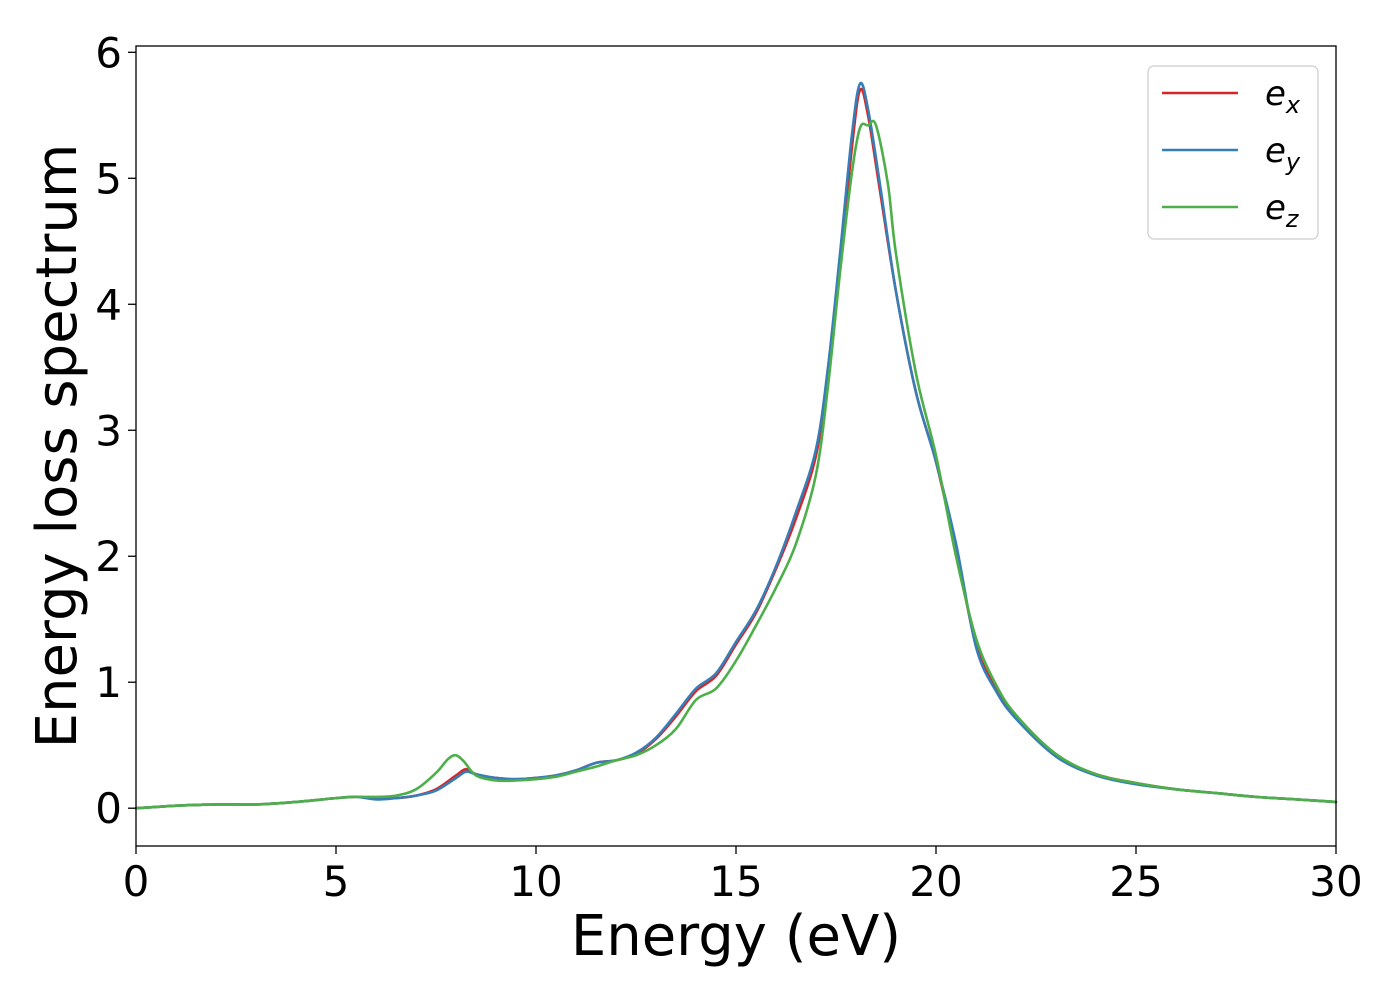  I want to click on legend-label-y: ey, so click(1283, 153).